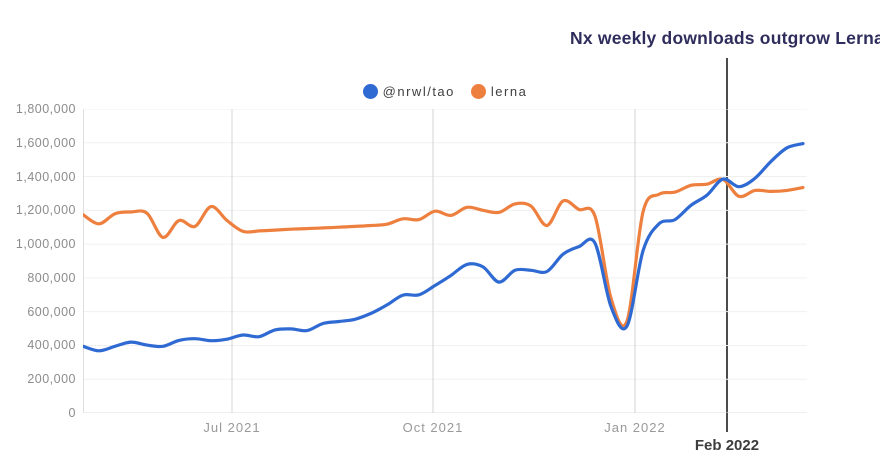  Describe the element at coordinates (727, 445) in the screenshot. I see `annotation-label: Feb 2022` at that location.